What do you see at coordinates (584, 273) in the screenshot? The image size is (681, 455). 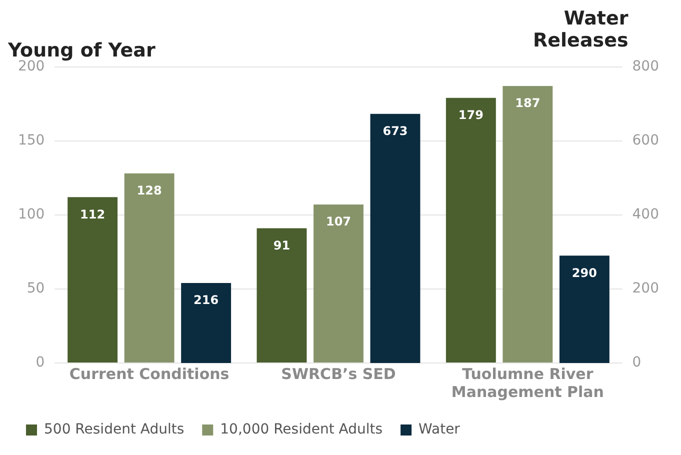 I see `data-label: 290` at bounding box center [584, 273].